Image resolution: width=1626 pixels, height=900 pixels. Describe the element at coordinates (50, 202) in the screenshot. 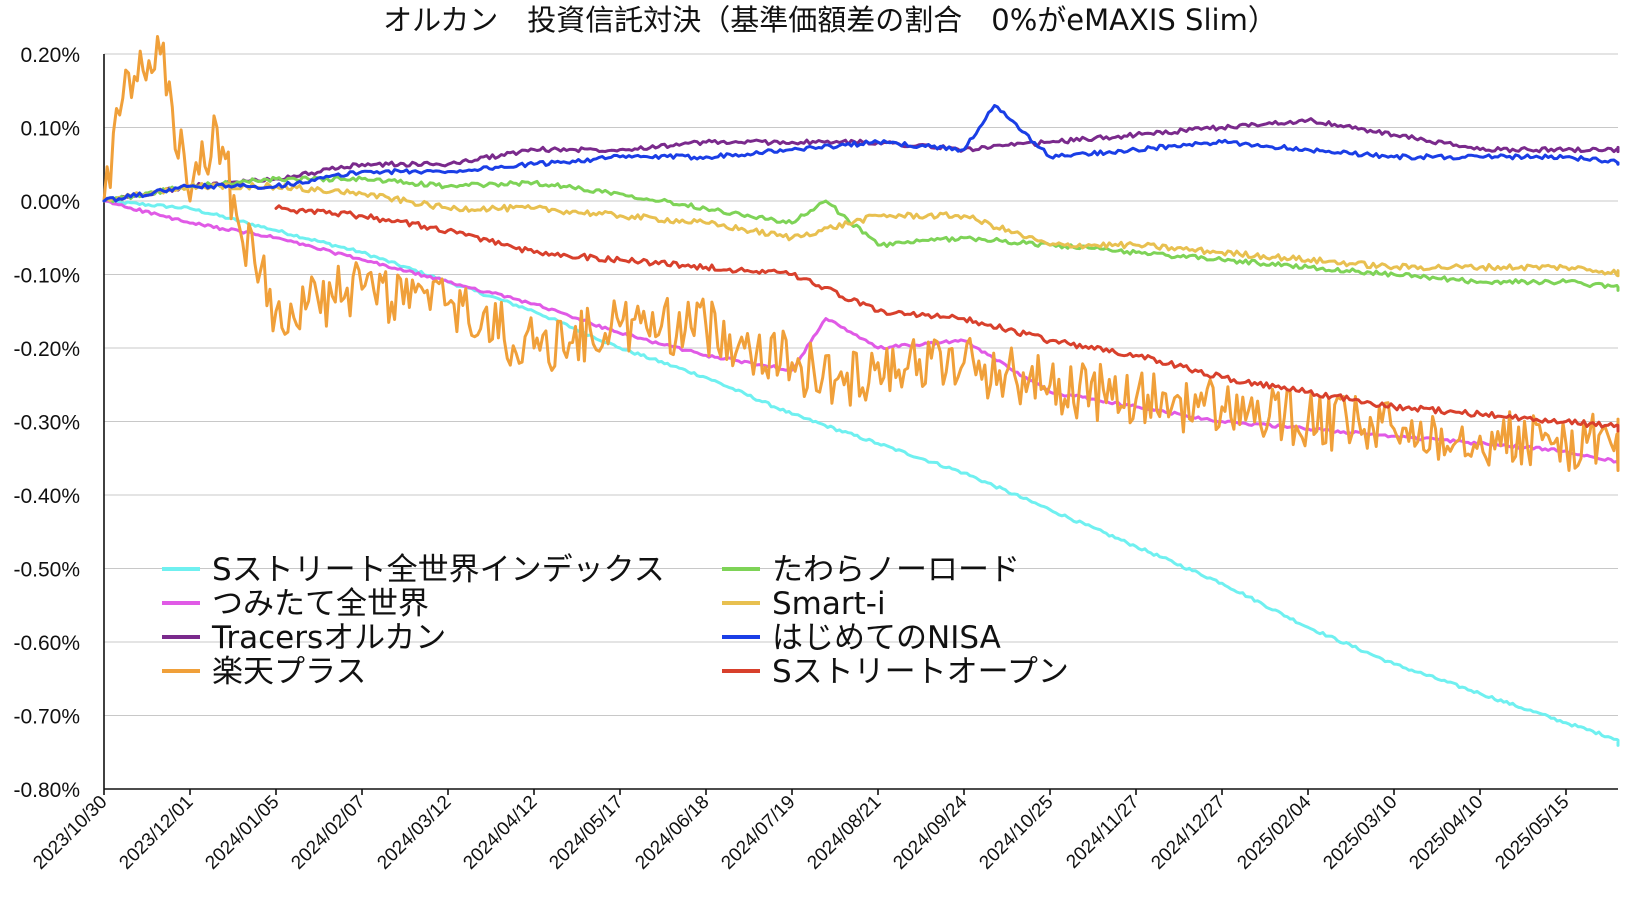

I see `y-tick-label: 0.00%` at that location.